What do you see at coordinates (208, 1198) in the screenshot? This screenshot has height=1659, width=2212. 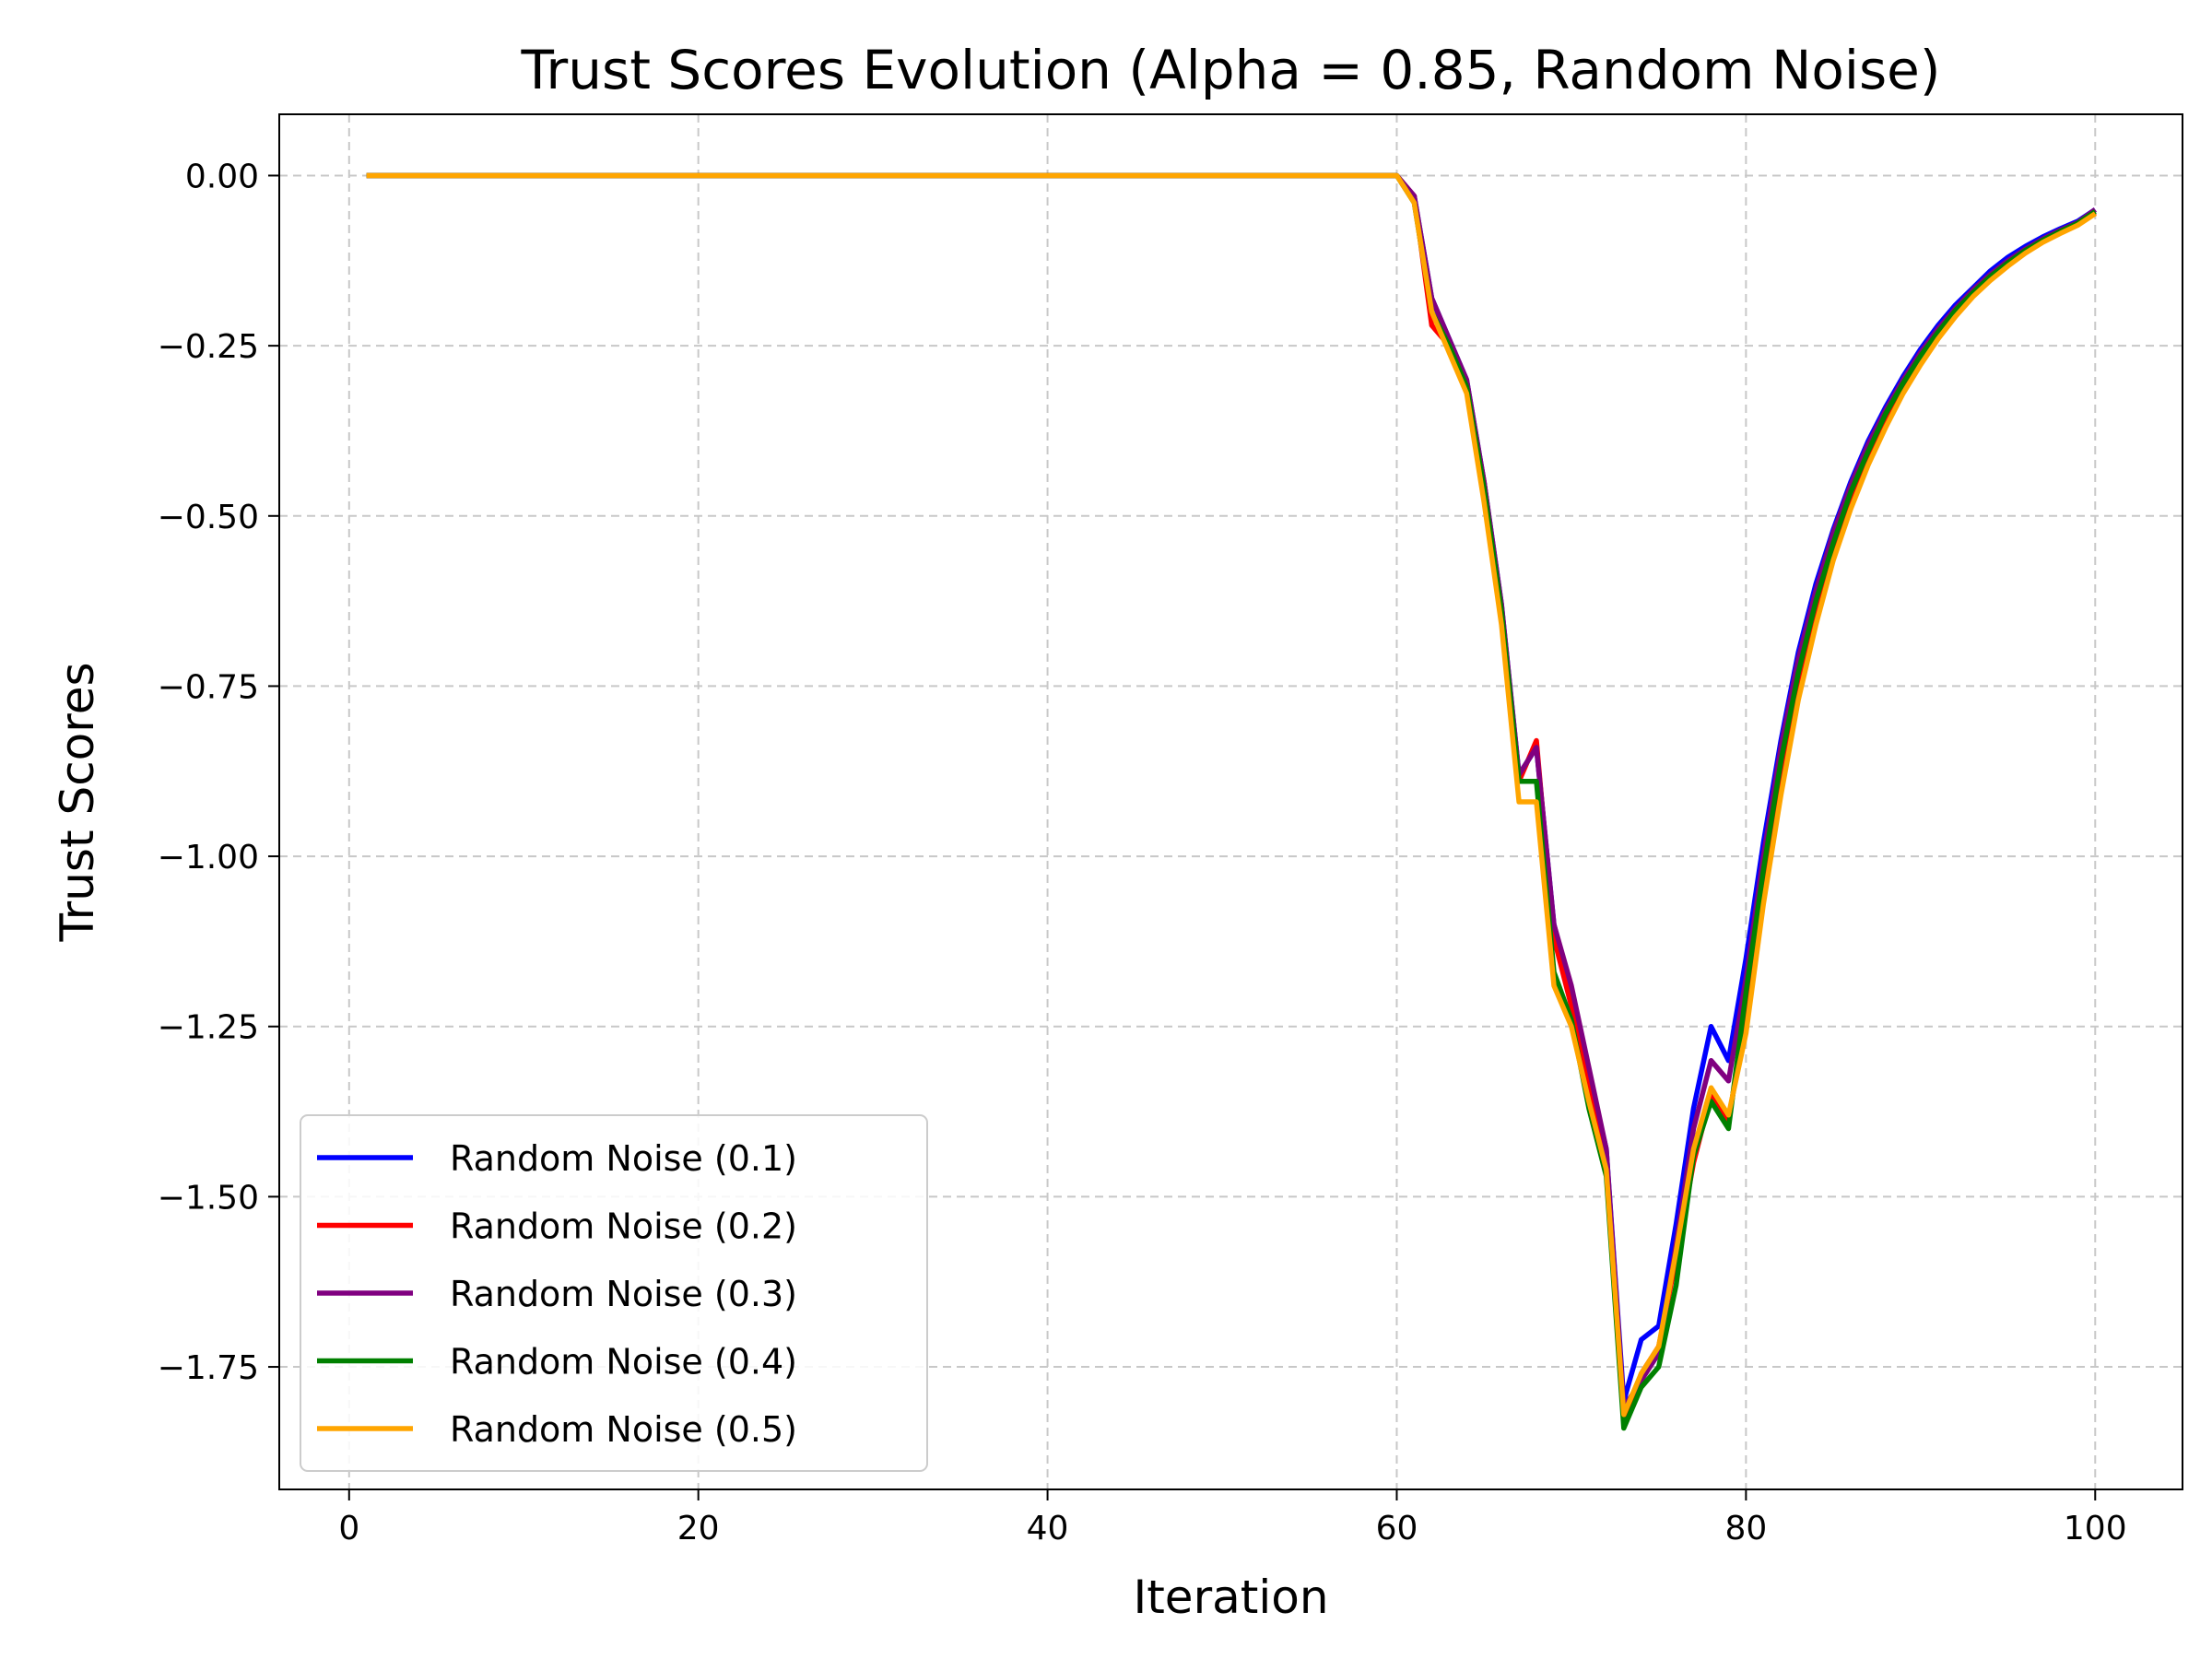 I see `y-tick-label: −1.50` at bounding box center [208, 1198].